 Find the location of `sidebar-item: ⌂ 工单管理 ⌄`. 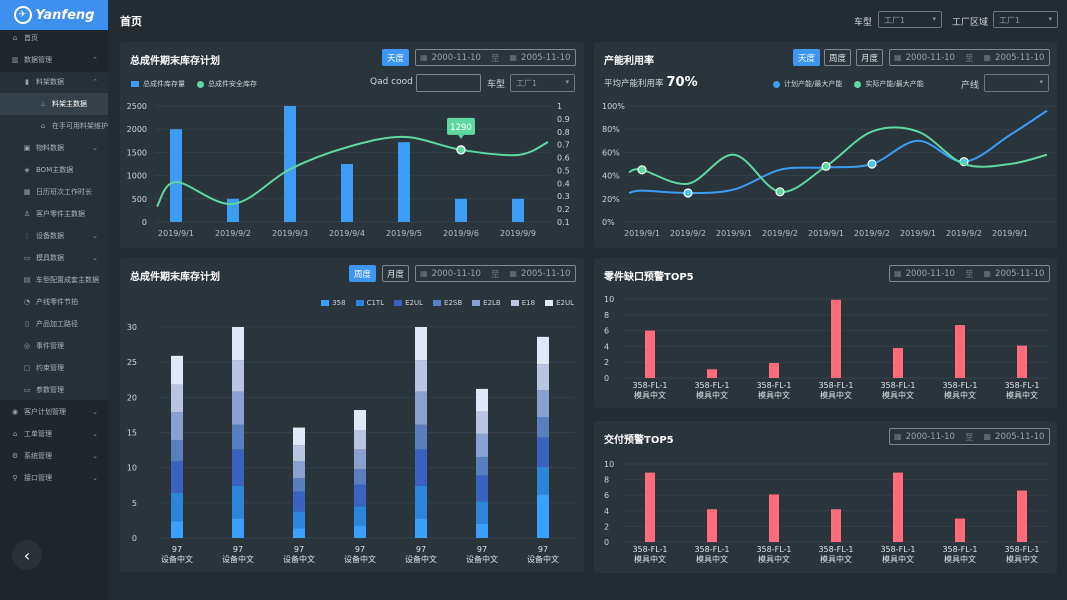

sidebar-item: ⌂ 工单管理 ⌄ is located at coordinates (54, 434).